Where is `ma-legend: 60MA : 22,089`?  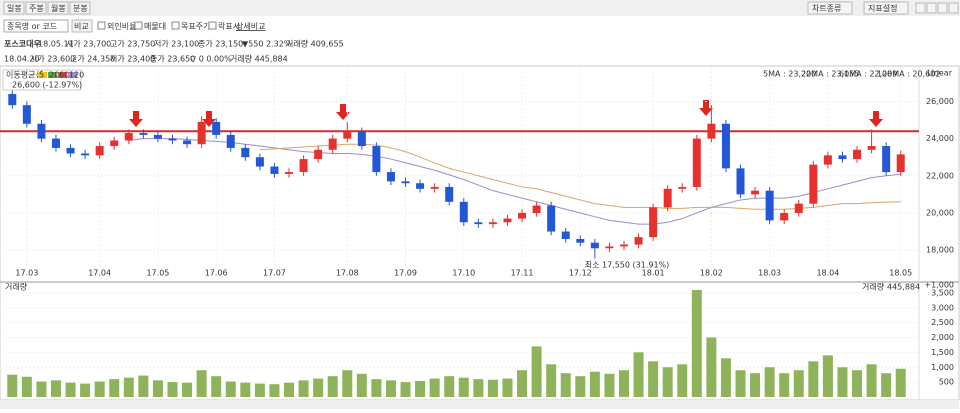
ma-legend: 60MA : 22,089 is located at coordinates (868, 74).